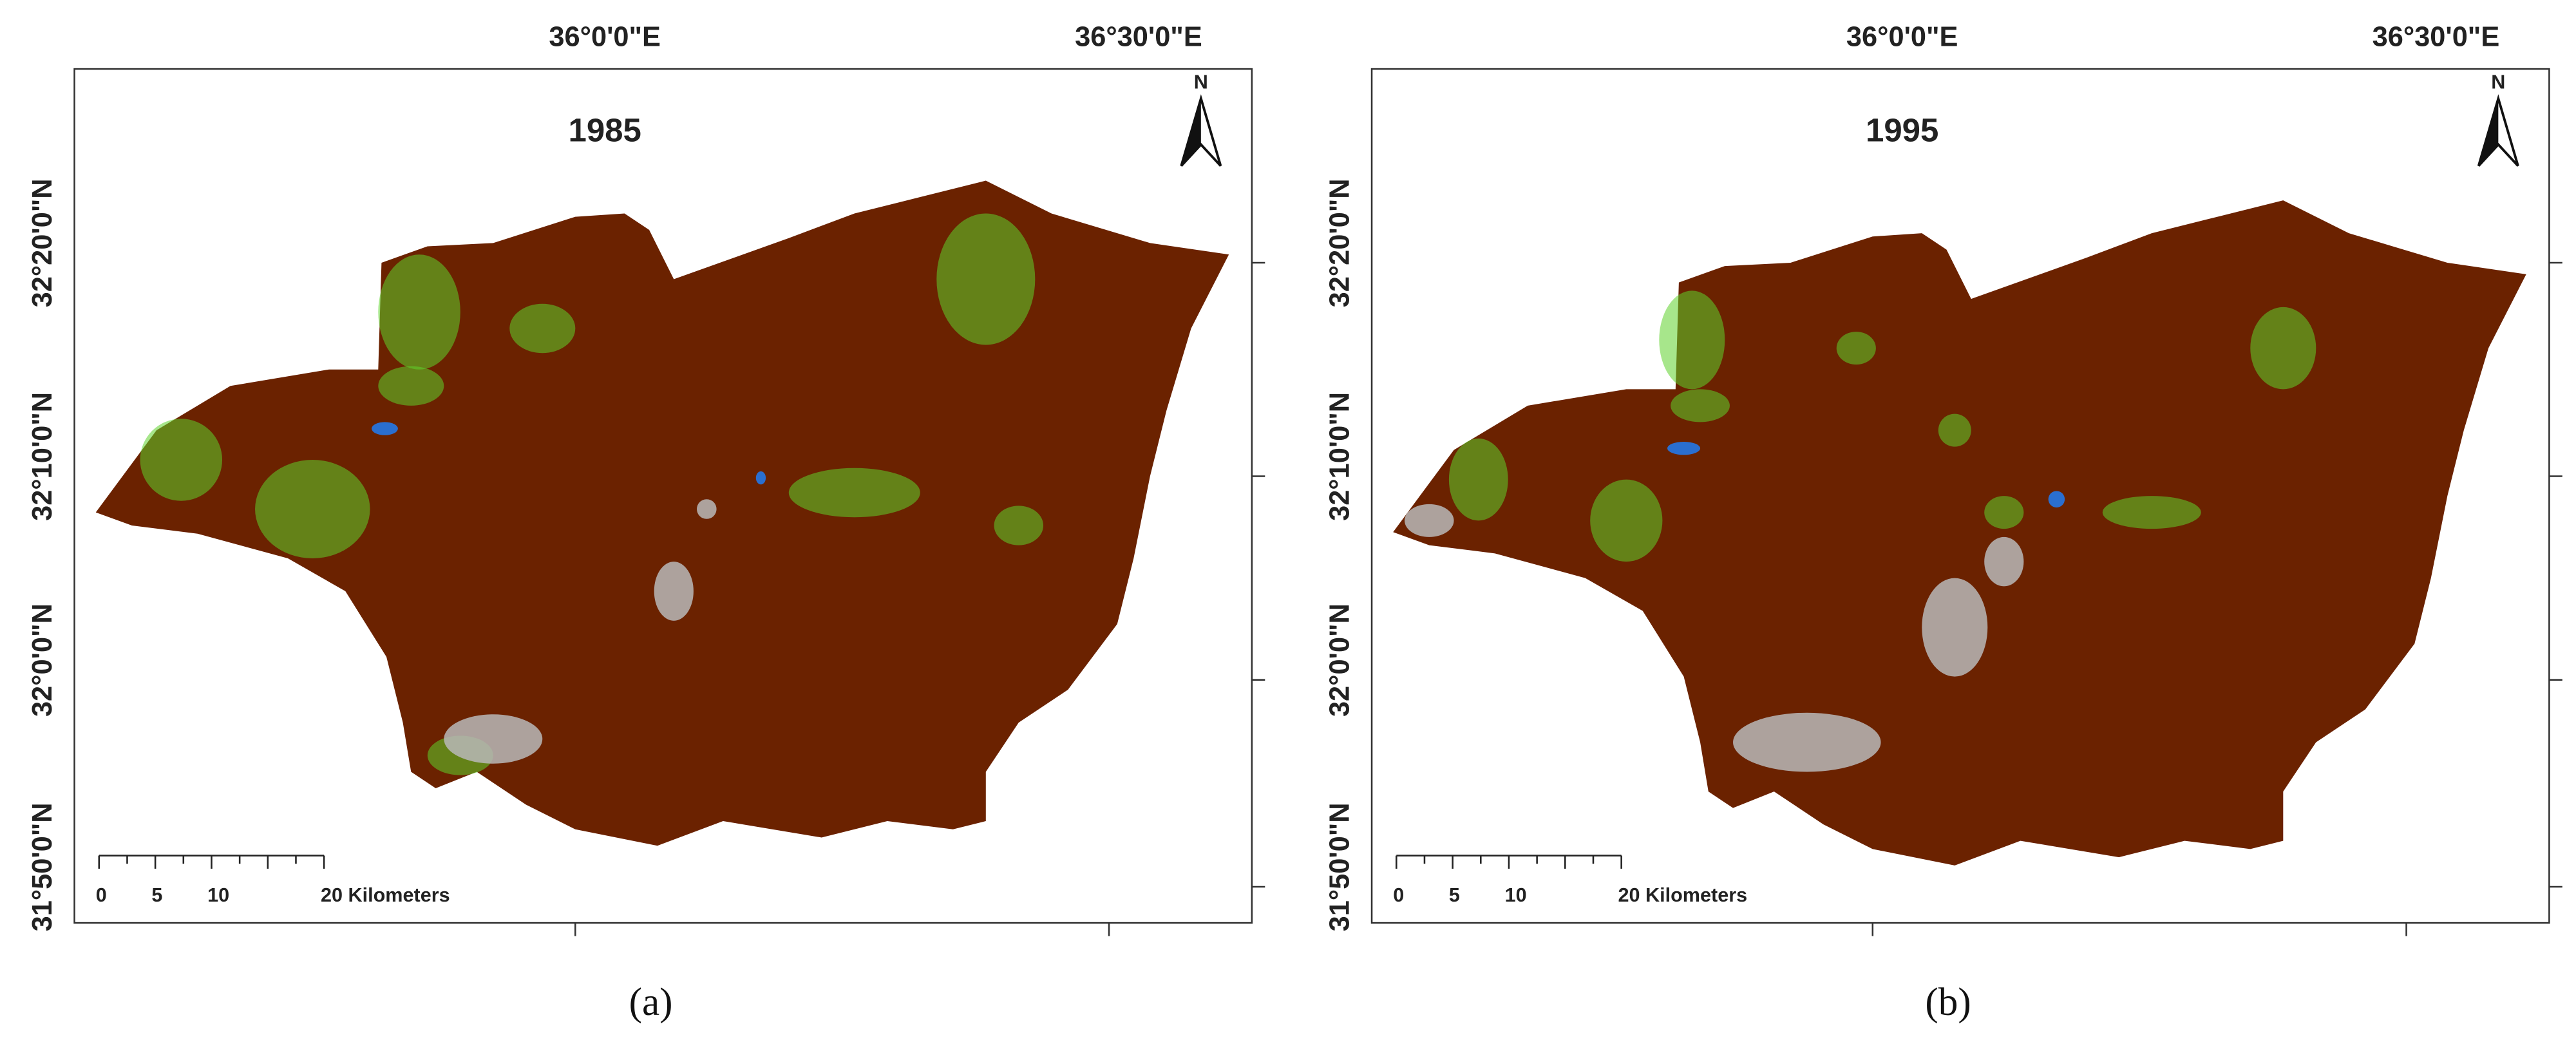  What do you see at coordinates (651, 1002) in the screenshot?
I see `panel-caption: (a)` at bounding box center [651, 1002].